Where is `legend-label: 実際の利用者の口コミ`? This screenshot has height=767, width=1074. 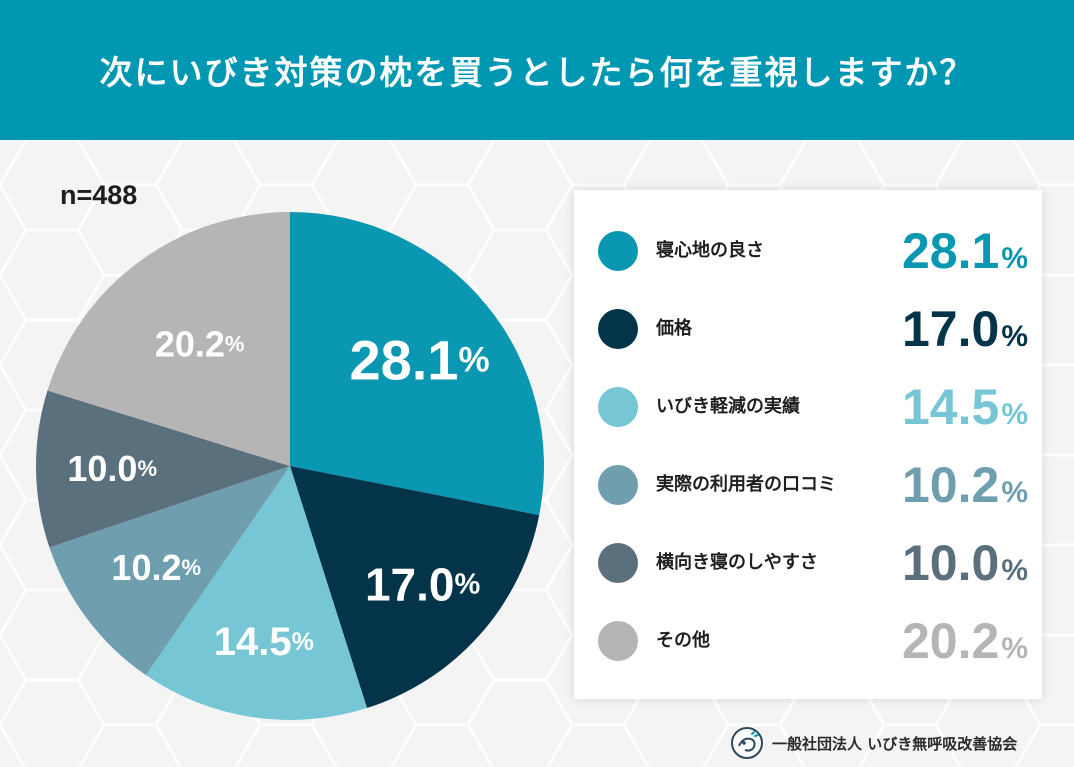 legend-label: 実際の利用者の口コミ is located at coordinates (746, 484).